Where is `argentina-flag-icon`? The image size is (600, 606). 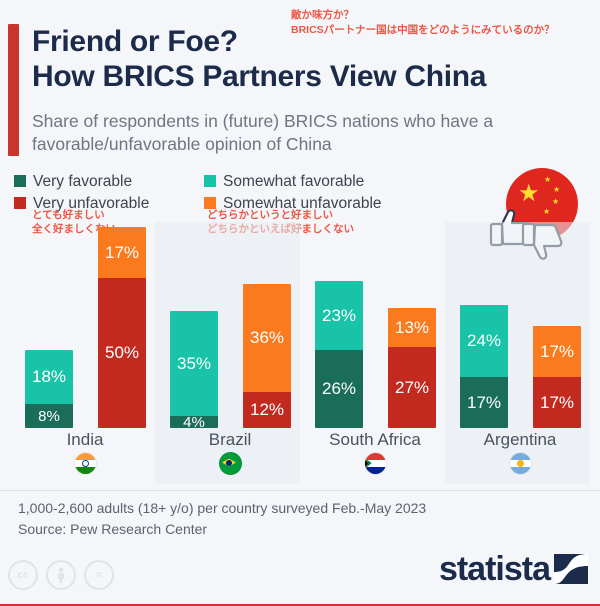
argentina-flag-icon is located at coordinates (520, 463).